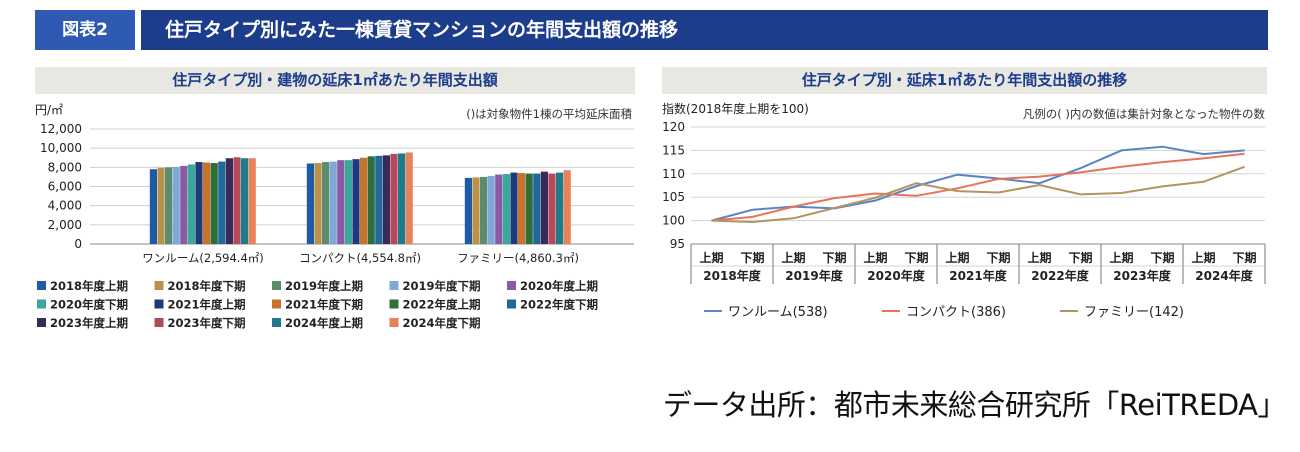  Describe the element at coordinates (61, 148) in the screenshot. I see `bar-y-tick-label: 10,000` at that location.